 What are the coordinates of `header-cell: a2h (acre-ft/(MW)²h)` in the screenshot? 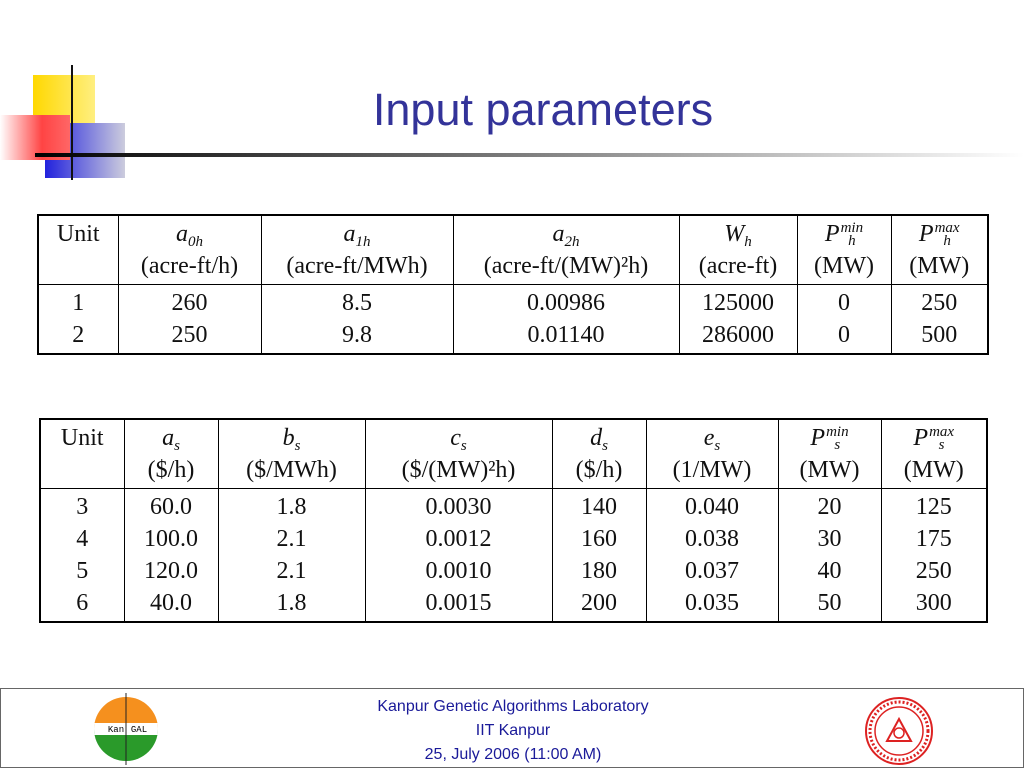 It's located at (565, 250).